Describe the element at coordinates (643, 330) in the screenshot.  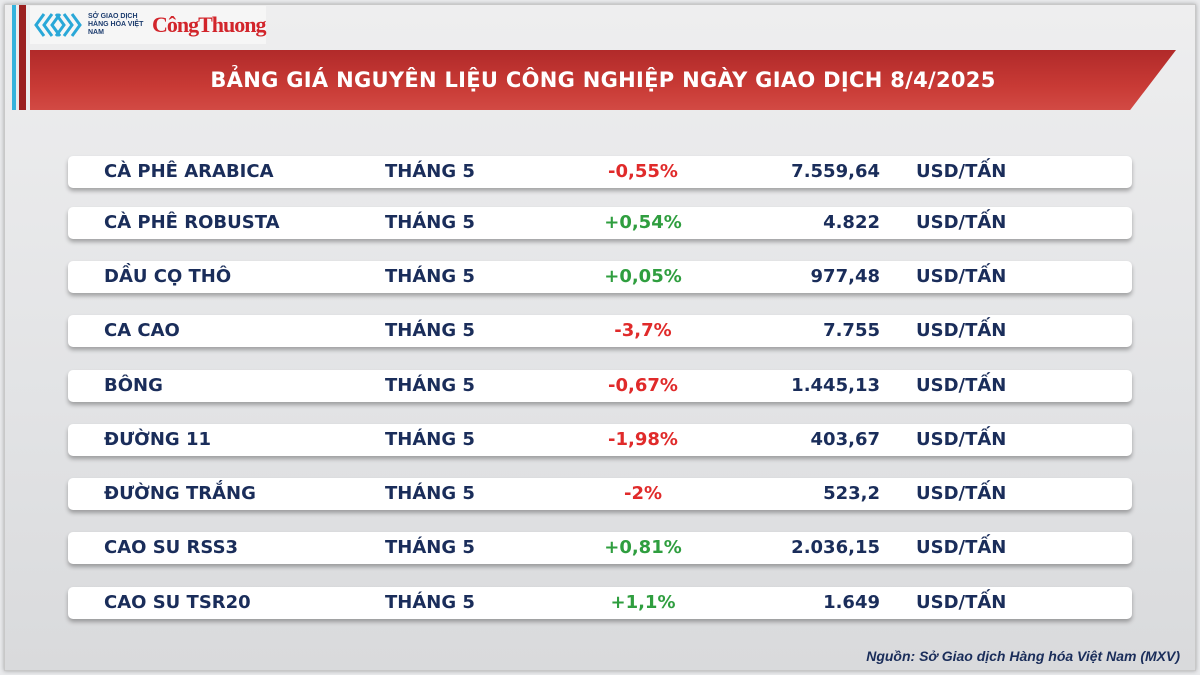
I see `change-percent: -3,7%` at that location.